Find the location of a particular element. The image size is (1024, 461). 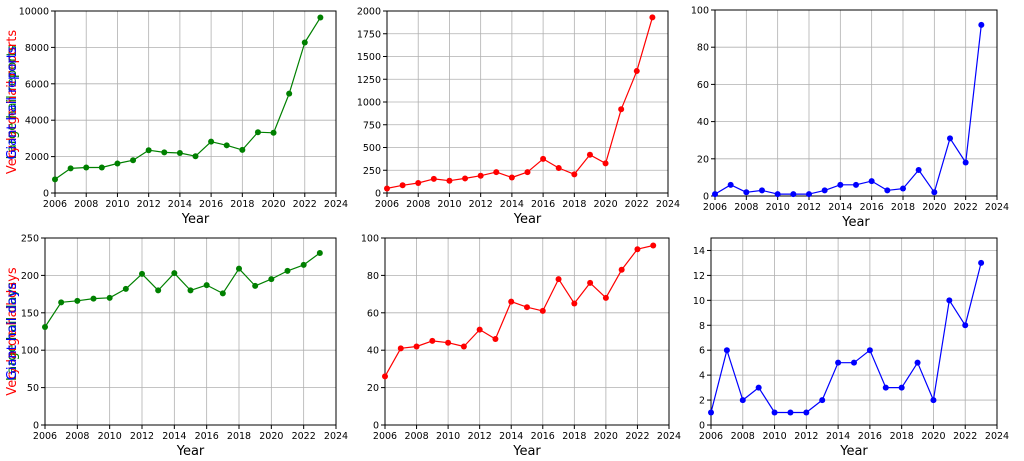

y-tick-label: 8 is located at coordinates (702, 326).